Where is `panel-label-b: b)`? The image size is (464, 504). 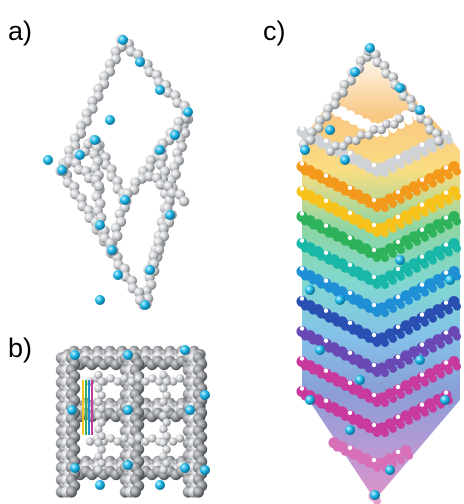 panel-label-b: b) is located at coordinates (20, 348).